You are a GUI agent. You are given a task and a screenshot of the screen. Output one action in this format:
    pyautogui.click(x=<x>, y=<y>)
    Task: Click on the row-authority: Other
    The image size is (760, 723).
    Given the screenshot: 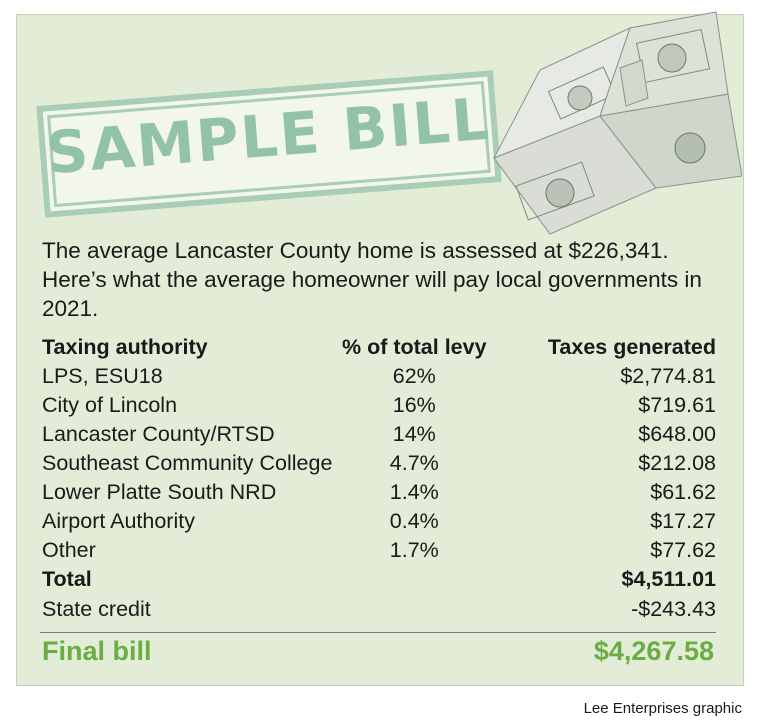 What is the action you would take?
    pyautogui.click(x=69, y=550)
    